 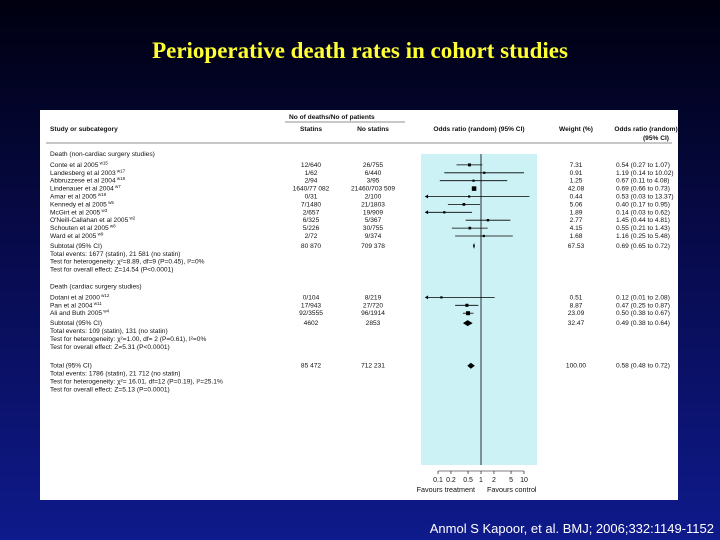 What do you see at coordinates (643, 366) in the screenshot?
I see `total-ci-text: 0.58 (0.48 to 0.72)` at bounding box center [643, 366].